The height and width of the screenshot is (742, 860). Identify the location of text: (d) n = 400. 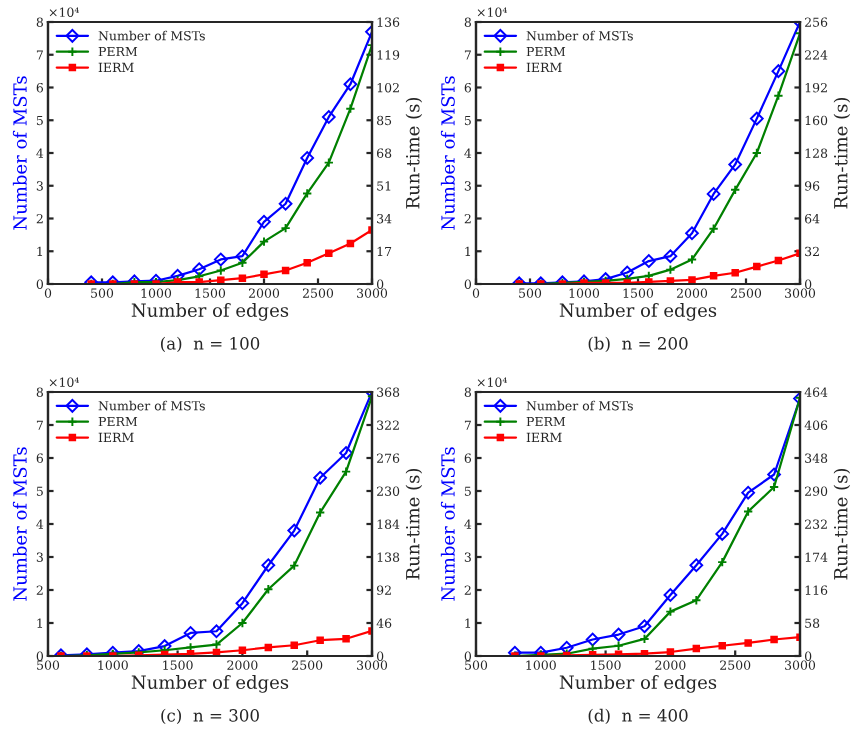
(638, 716).